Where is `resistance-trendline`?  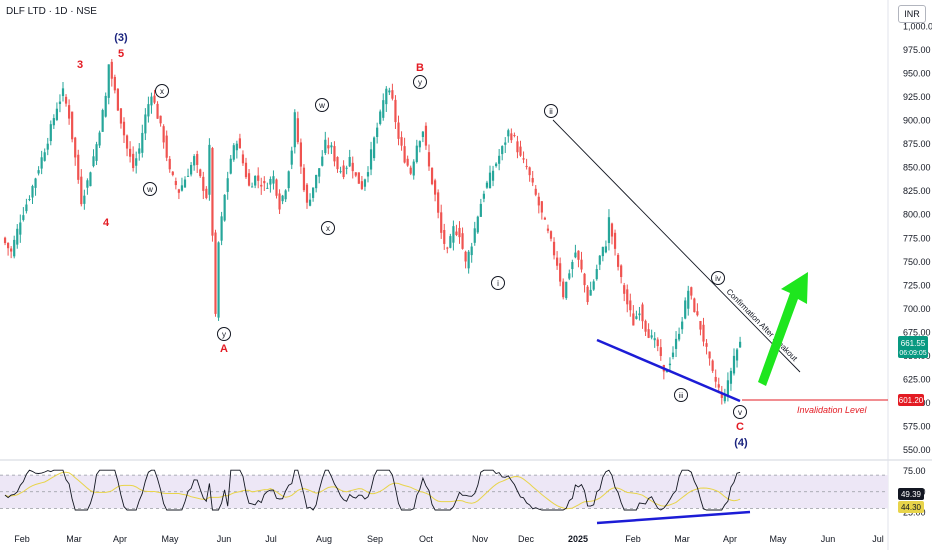 resistance-trendline is located at coordinates (676, 246).